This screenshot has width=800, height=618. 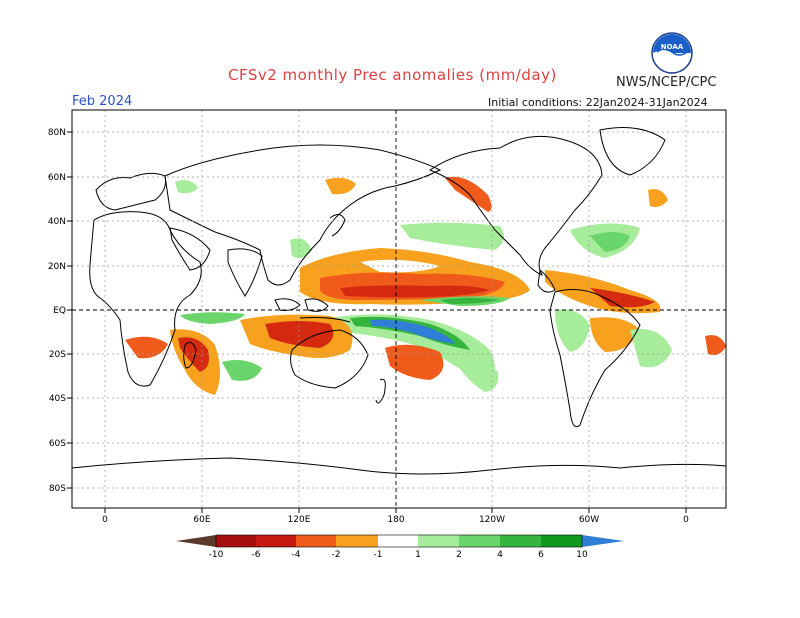 What do you see at coordinates (398, 555) in the screenshot?
I see `colorbar-labels: -10 -6 -4 -2 -1 1 2 4 6 10` at bounding box center [398, 555].